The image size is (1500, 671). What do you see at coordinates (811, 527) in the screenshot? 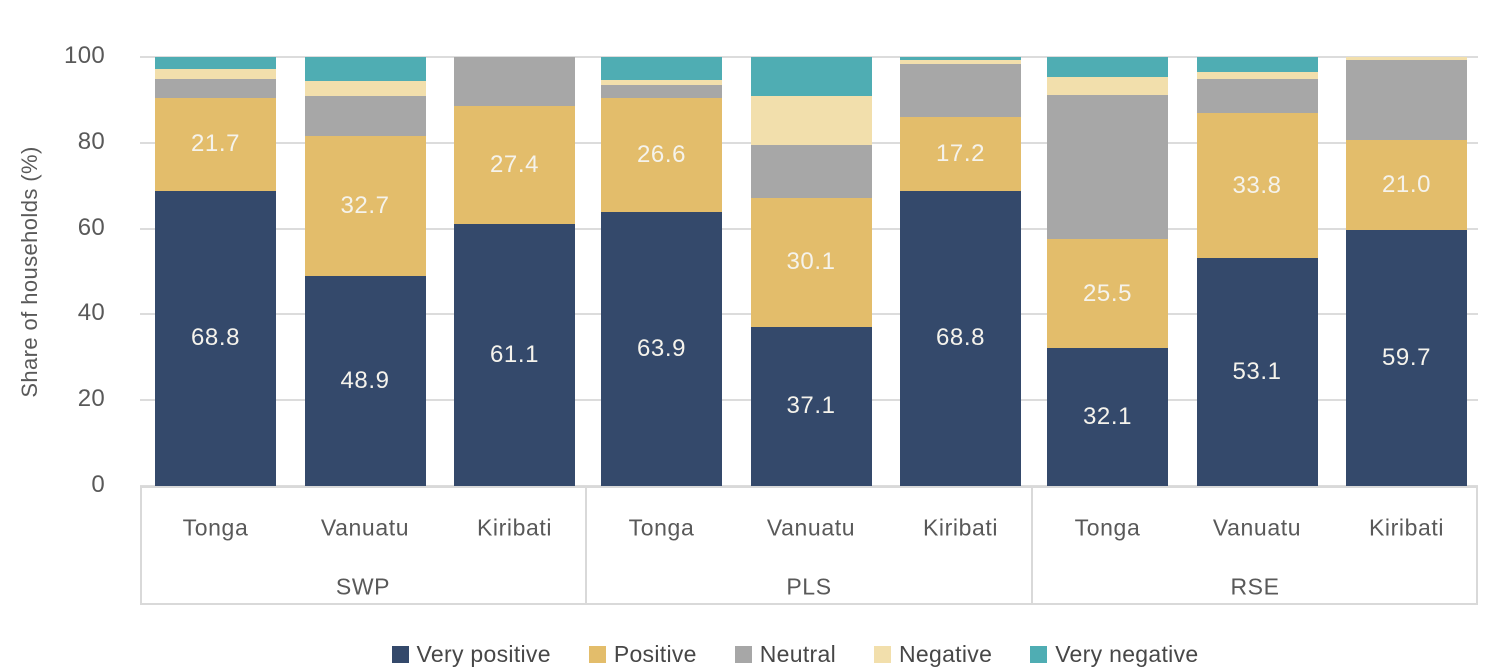
I see `x-label-PLS-Vanuatu: Vanuatu` at bounding box center [811, 527].